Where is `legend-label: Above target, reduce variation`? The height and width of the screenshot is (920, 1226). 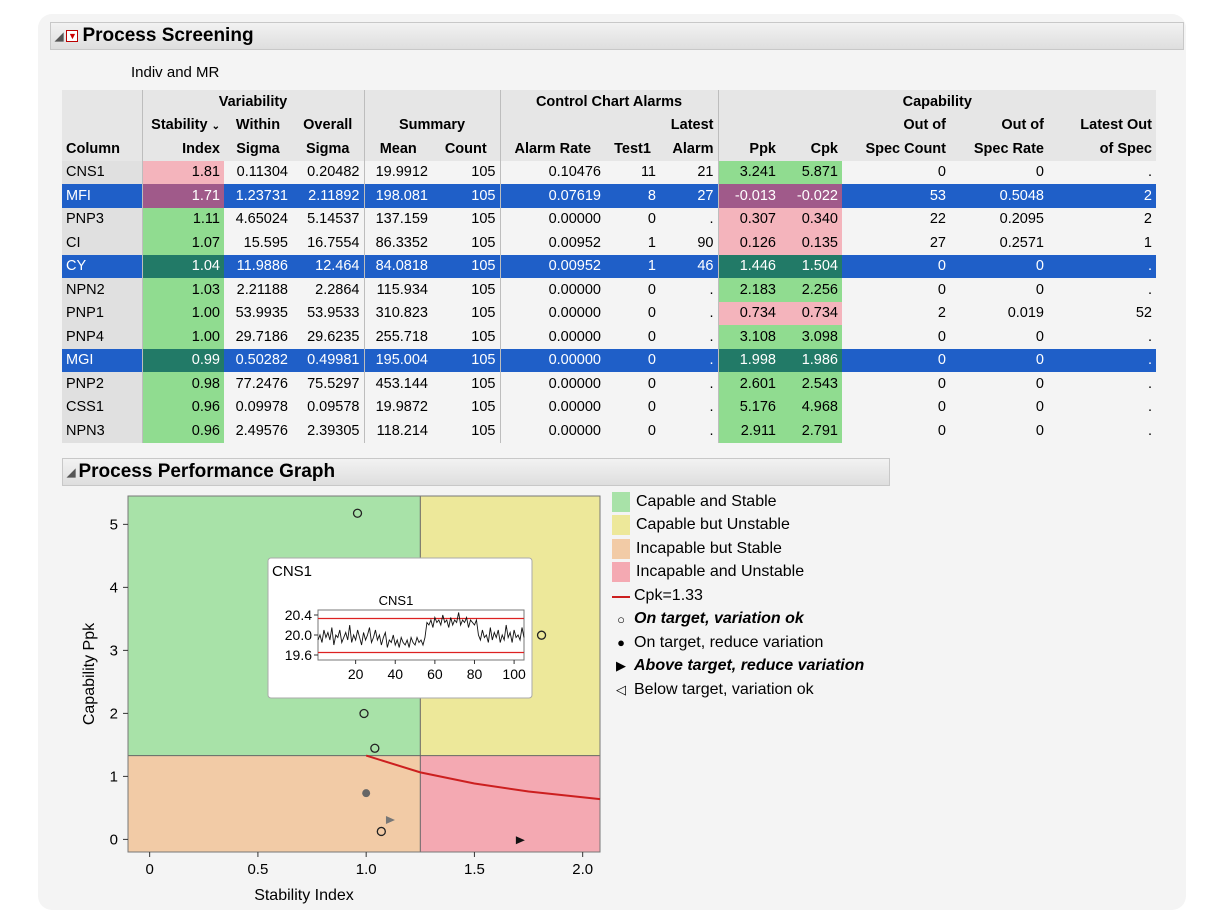 legend-label: Above target, reduce variation is located at coordinates (749, 666).